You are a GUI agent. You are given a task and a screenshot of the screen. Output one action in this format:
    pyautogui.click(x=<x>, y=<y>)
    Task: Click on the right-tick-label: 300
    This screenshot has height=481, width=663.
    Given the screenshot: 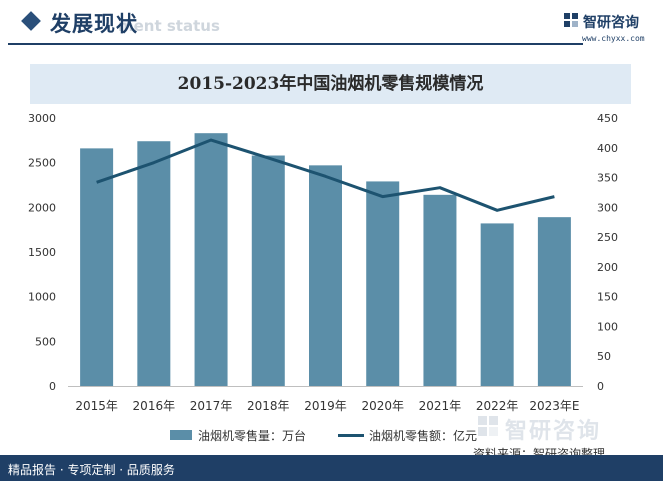 What is the action you would take?
    pyautogui.click(x=607, y=207)
    